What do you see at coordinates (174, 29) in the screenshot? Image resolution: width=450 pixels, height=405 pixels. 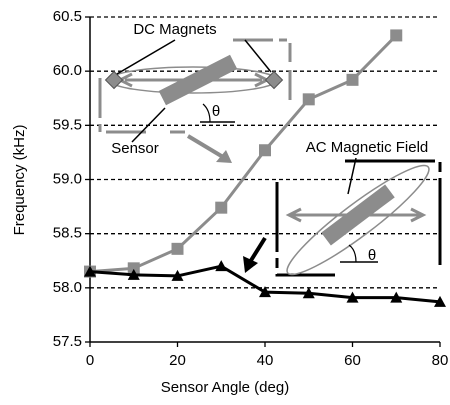 I see `annotation: DC Magnets` at bounding box center [174, 29].